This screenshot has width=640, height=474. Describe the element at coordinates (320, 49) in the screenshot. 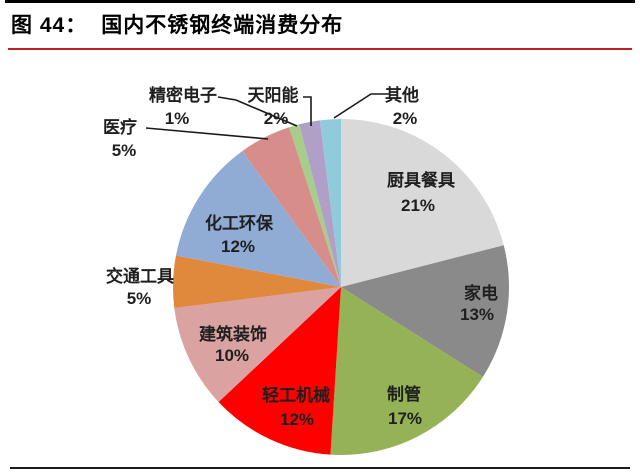

I see `title-underline` at that location.